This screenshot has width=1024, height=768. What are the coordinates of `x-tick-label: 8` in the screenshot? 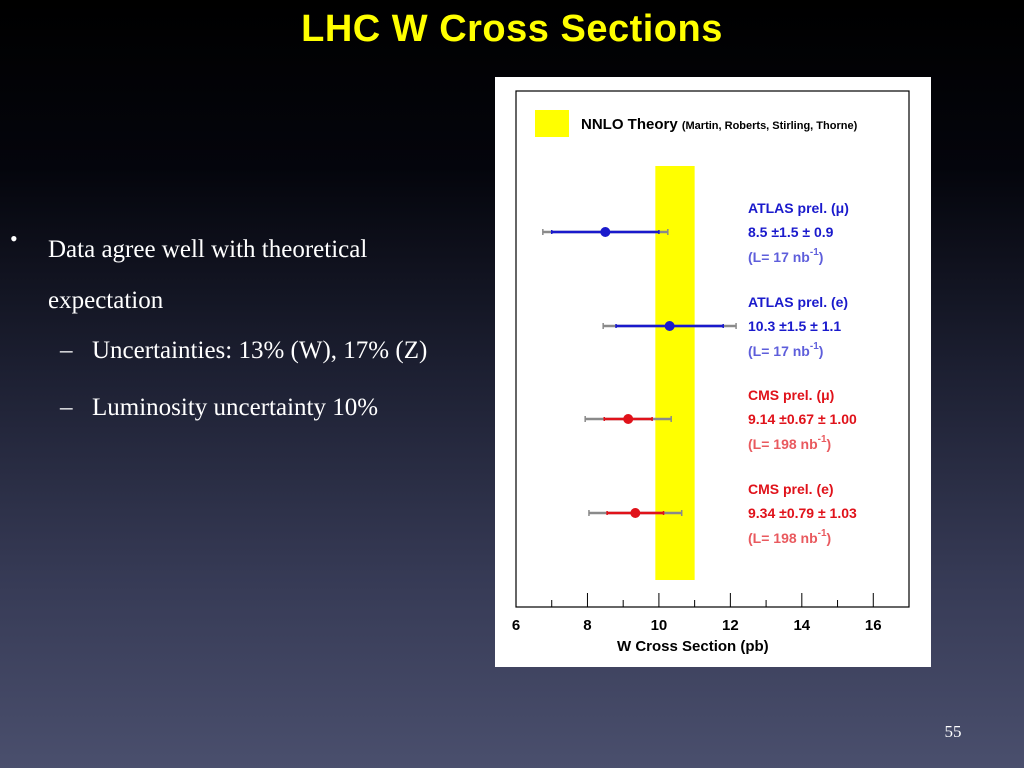 It's located at (587, 625).